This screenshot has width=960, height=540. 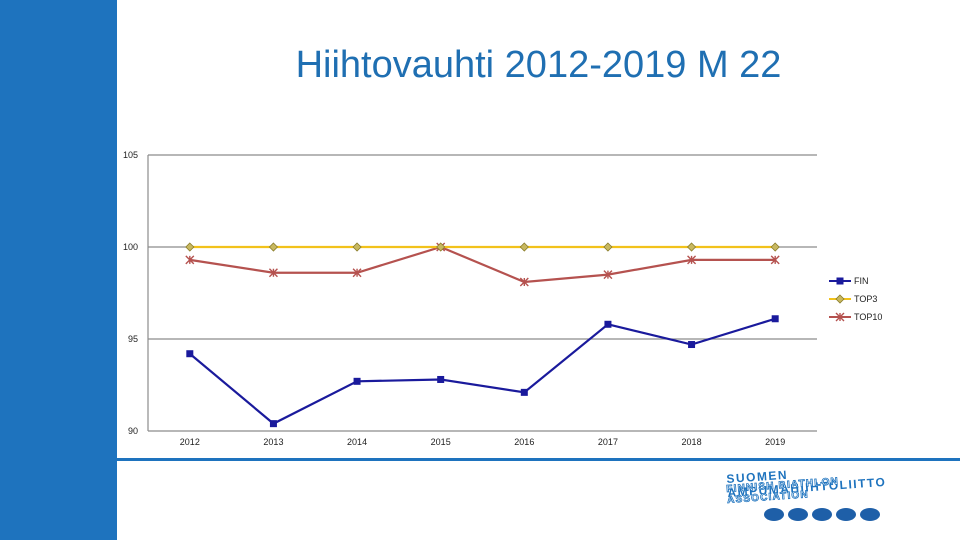 I want to click on series-line-fin, so click(x=482, y=371).